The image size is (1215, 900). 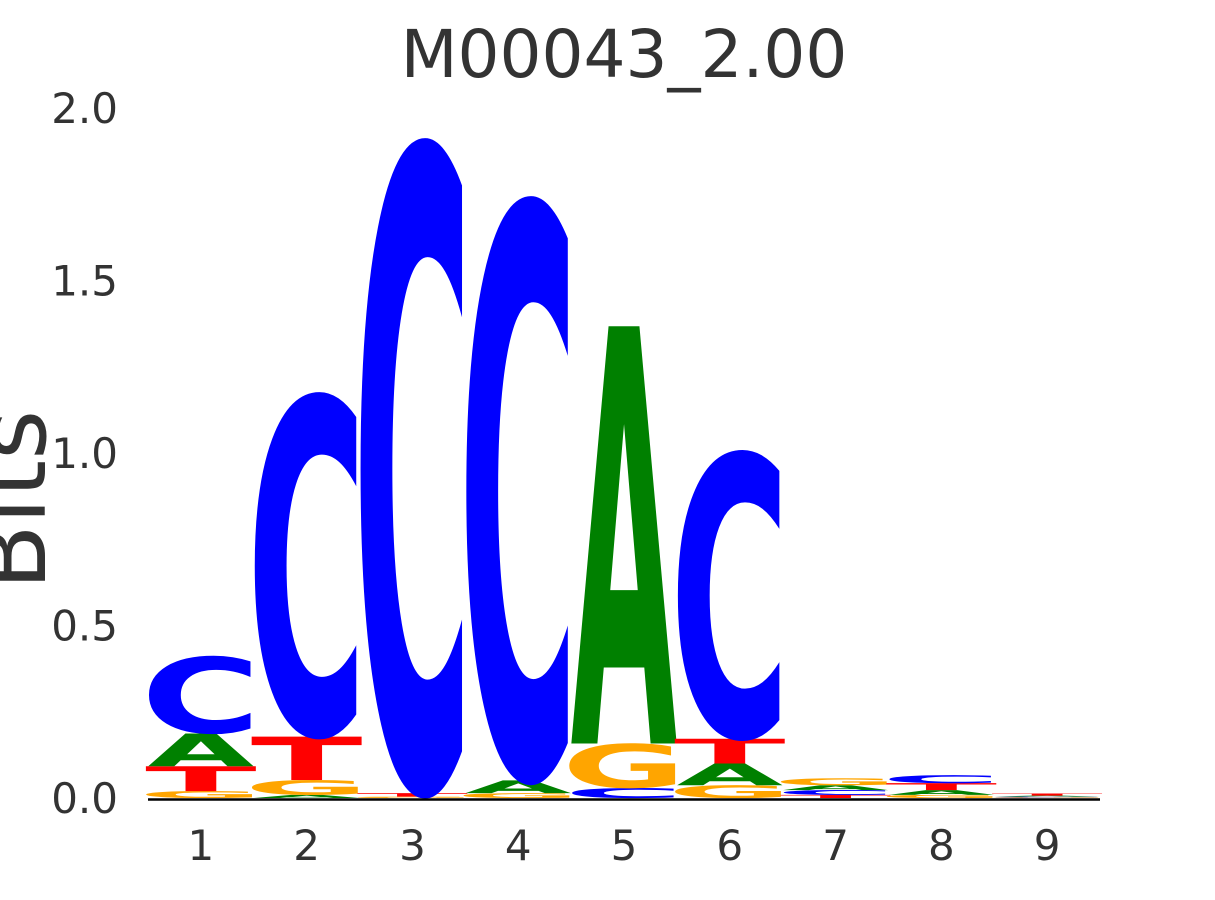 I want to click on logo-letter-t-pos8: T, so click(x=942, y=786).